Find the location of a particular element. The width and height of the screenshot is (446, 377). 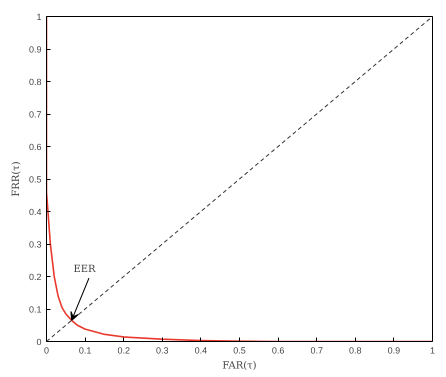

y-tick-label: 0.9 is located at coordinates (35, 49).